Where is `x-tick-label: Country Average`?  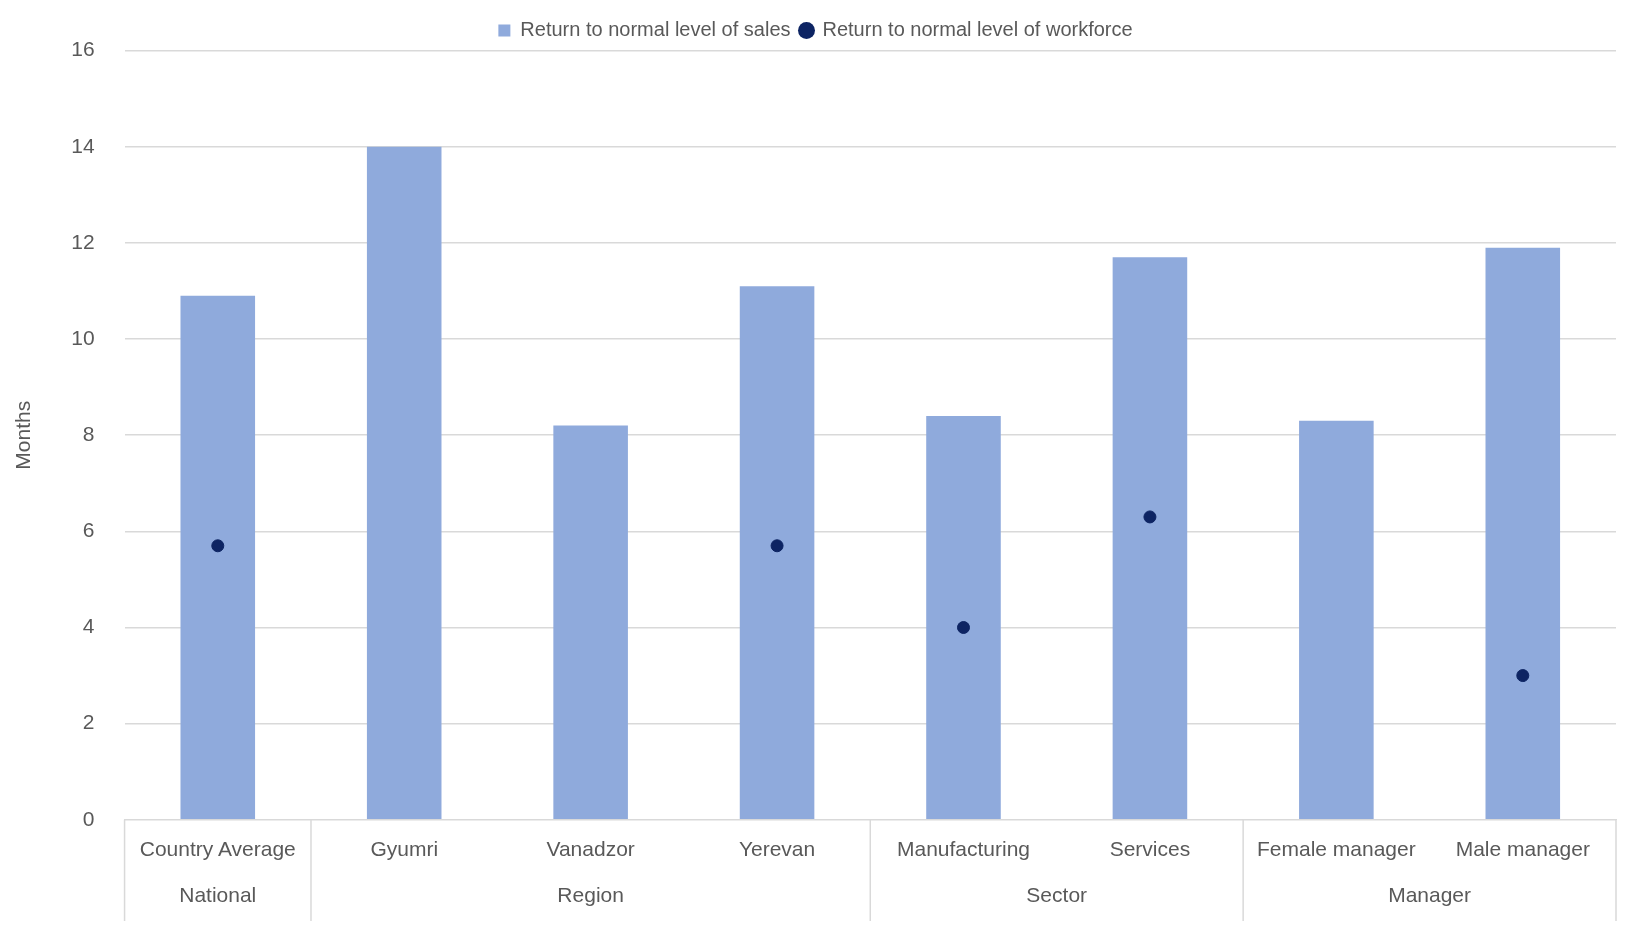 x-tick-label: Country Average is located at coordinates (217, 849).